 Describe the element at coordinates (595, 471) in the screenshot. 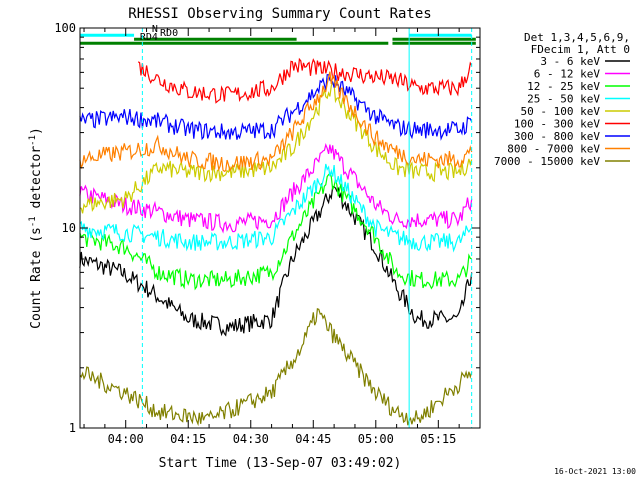

I see `footer-date: 16-Oct-2021 13:00` at that location.